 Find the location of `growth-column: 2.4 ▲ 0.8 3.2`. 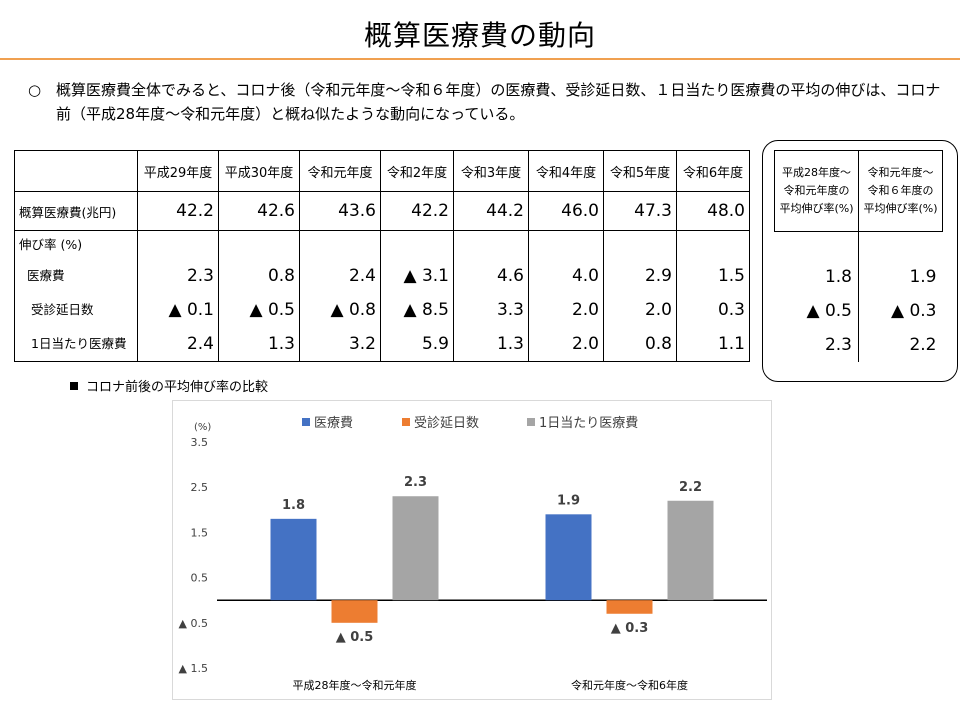

growth-column: 2.4 ▲ 0.8 3.2 is located at coordinates (340, 296).